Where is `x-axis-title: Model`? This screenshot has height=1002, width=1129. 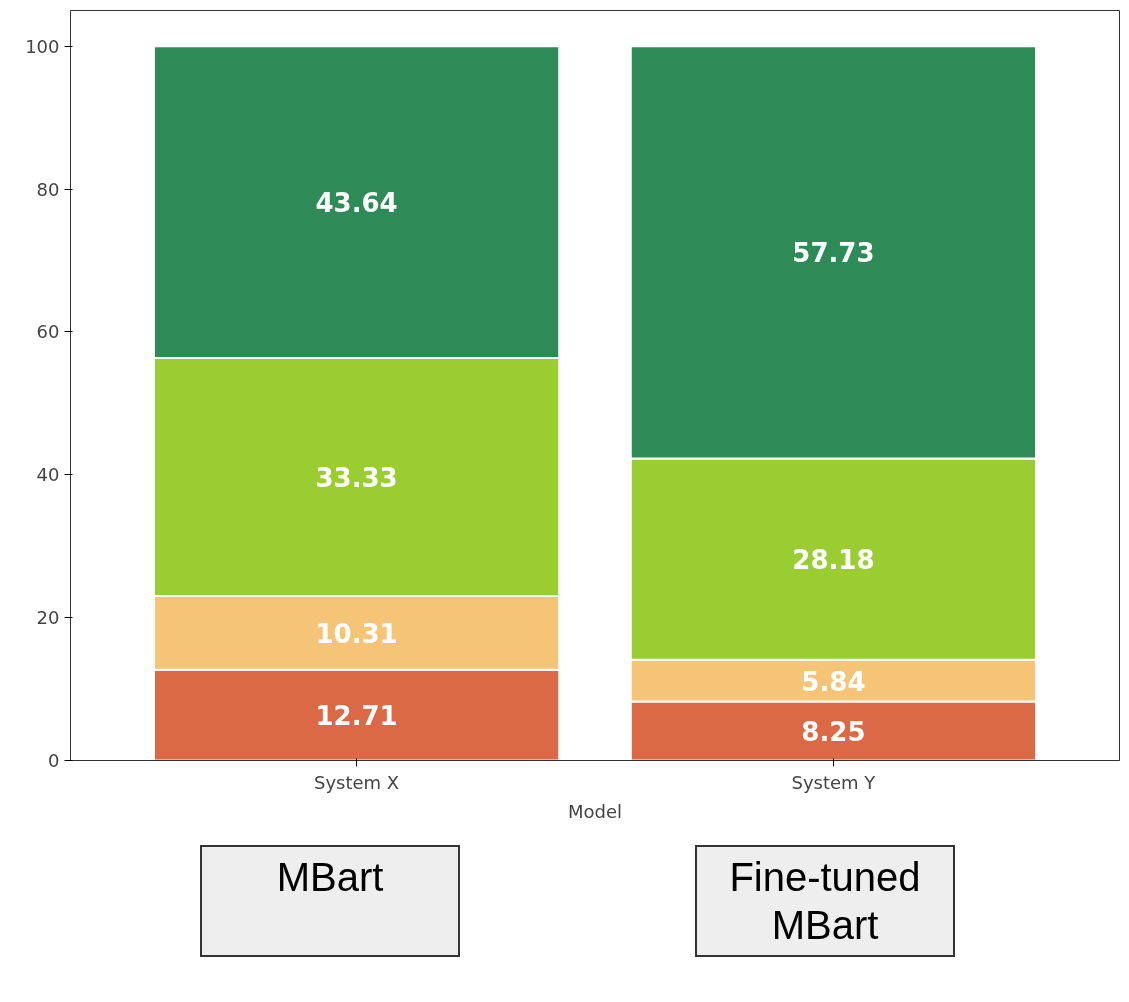
x-axis-title: Model is located at coordinates (595, 811).